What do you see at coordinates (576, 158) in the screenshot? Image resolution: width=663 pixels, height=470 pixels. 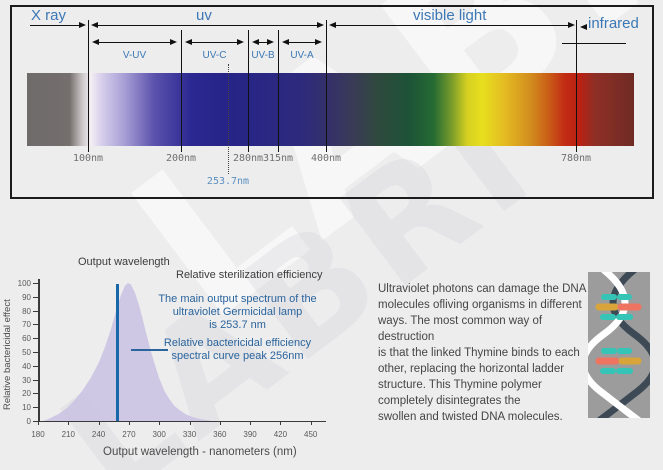 I see `wavelength-marker-label: 780nm` at bounding box center [576, 158].